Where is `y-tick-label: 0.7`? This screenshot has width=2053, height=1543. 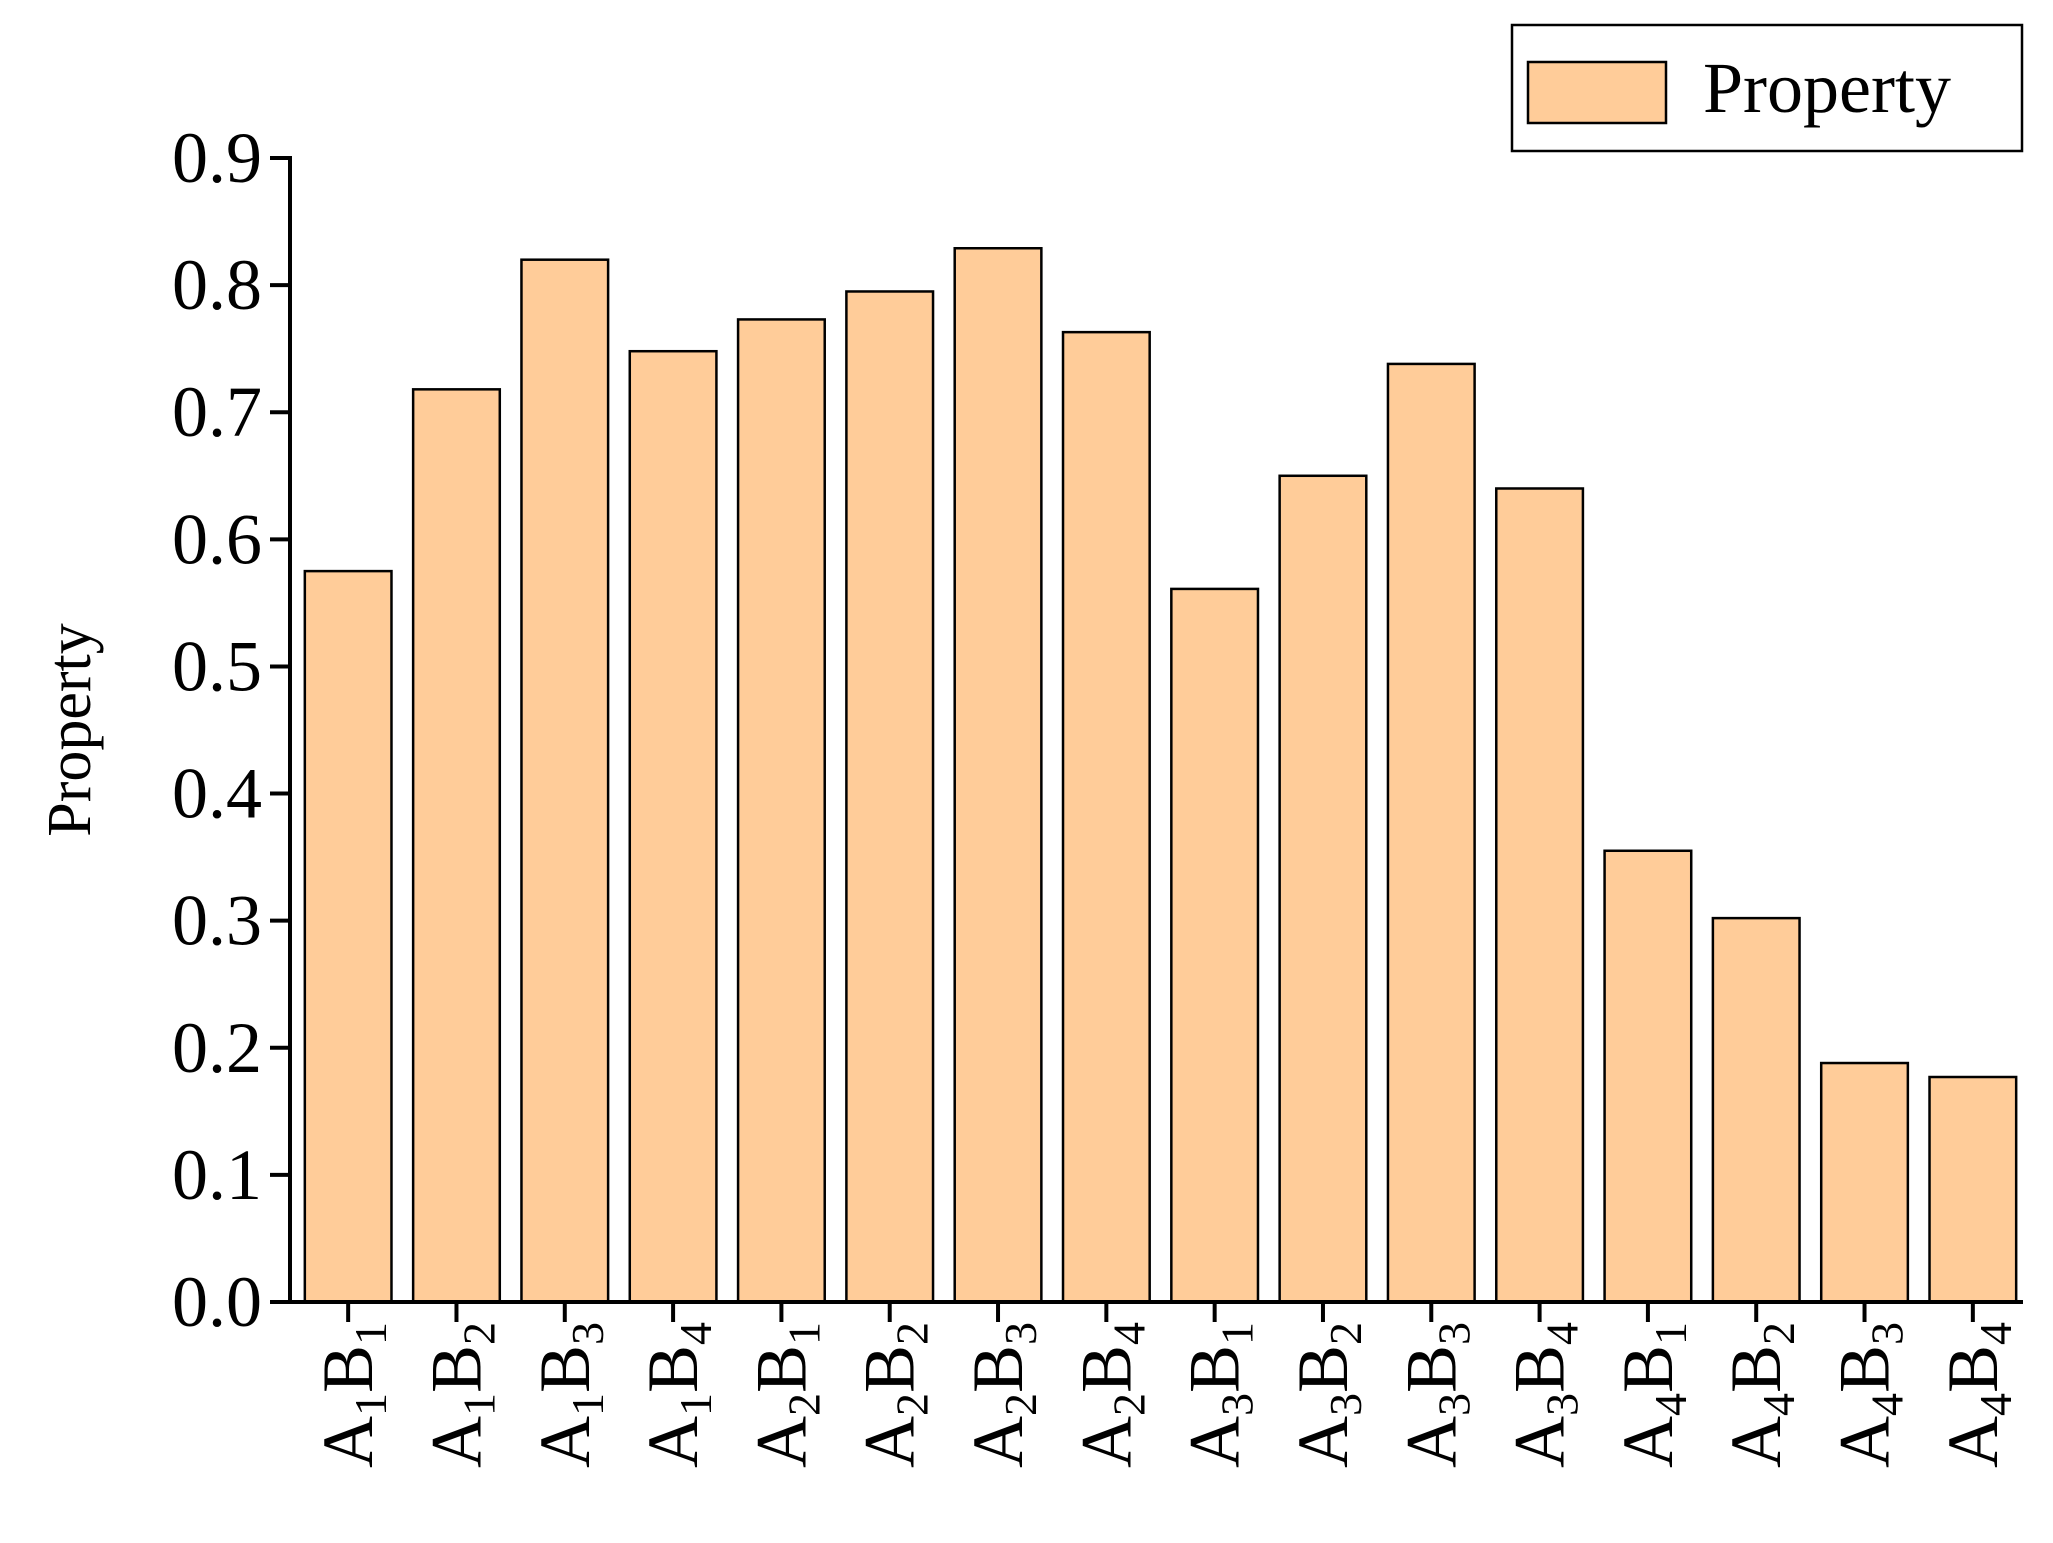 y-tick-label: 0.7 is located at coordinates (217, 412).